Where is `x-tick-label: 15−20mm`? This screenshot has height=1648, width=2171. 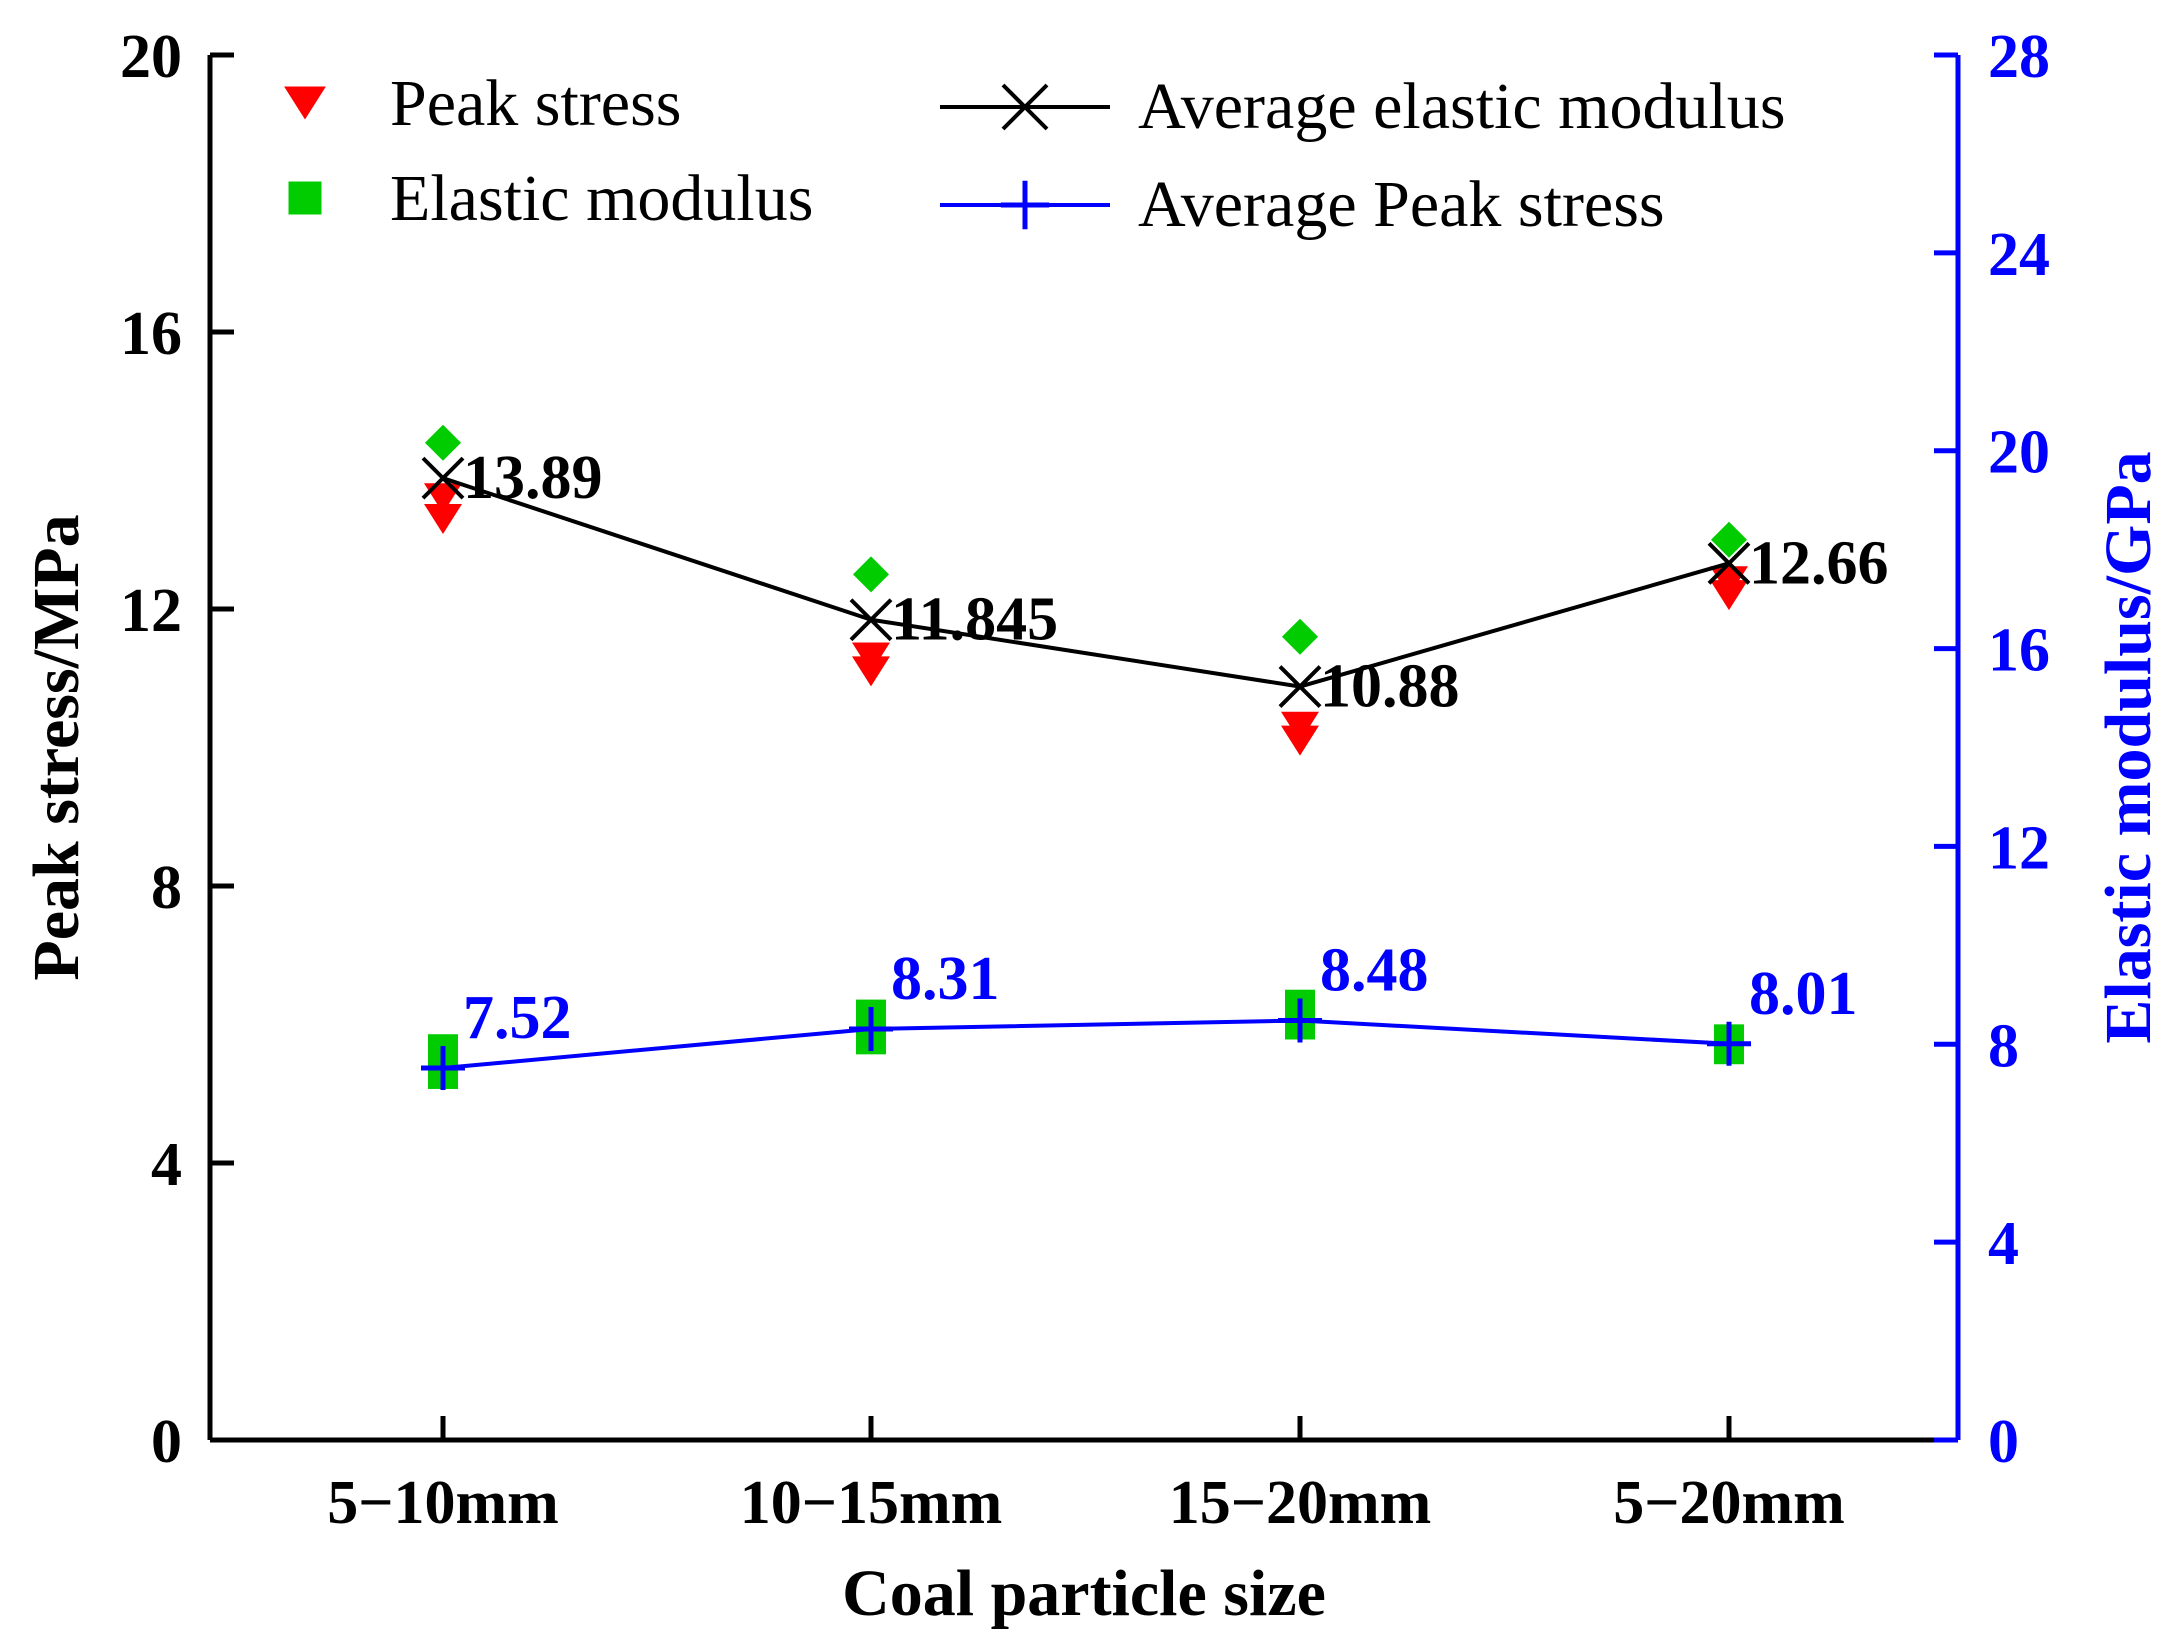 x-tick-label: 15−20mm is located at coordinates (1300, 1503).